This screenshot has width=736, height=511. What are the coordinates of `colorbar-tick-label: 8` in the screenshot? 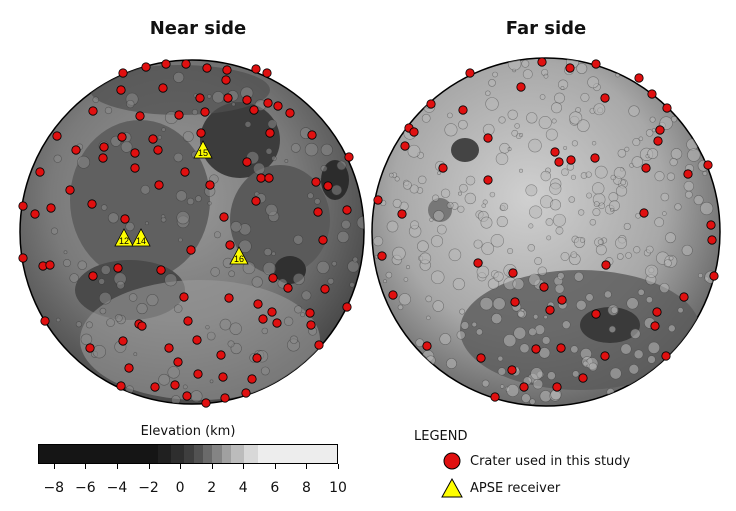 It's located at (306, 488).